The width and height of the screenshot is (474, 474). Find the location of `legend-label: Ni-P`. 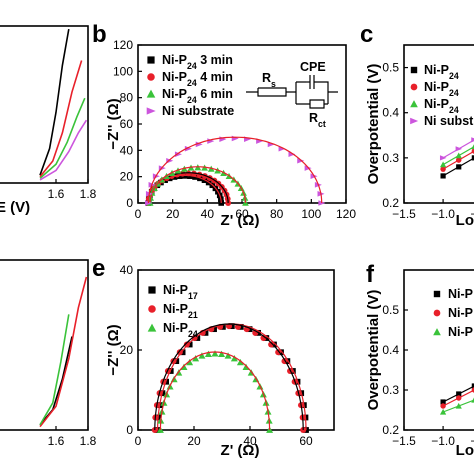

legend-label: Ni-P is located at coordinates (460, 313).